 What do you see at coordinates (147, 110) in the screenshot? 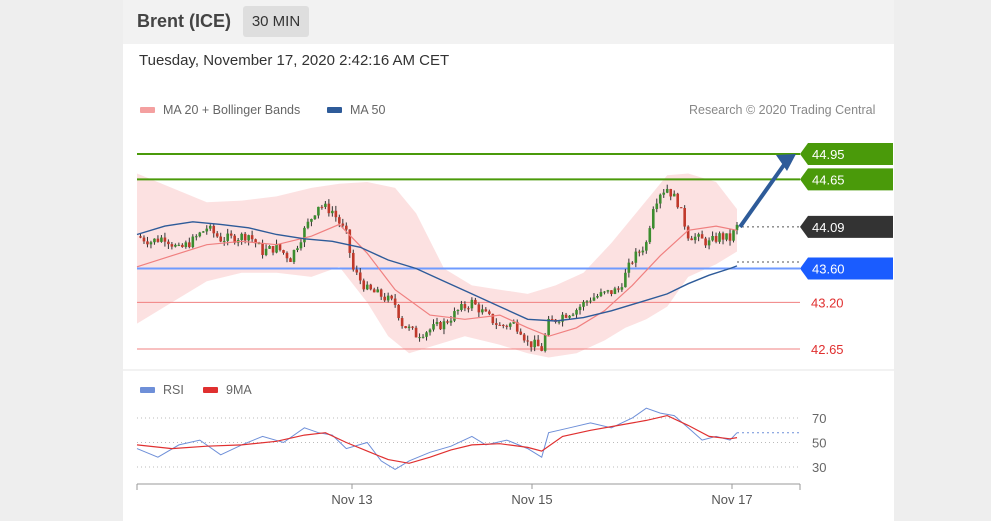
I see `legend-bollinger-swatch` at bounding box center [147, 110].